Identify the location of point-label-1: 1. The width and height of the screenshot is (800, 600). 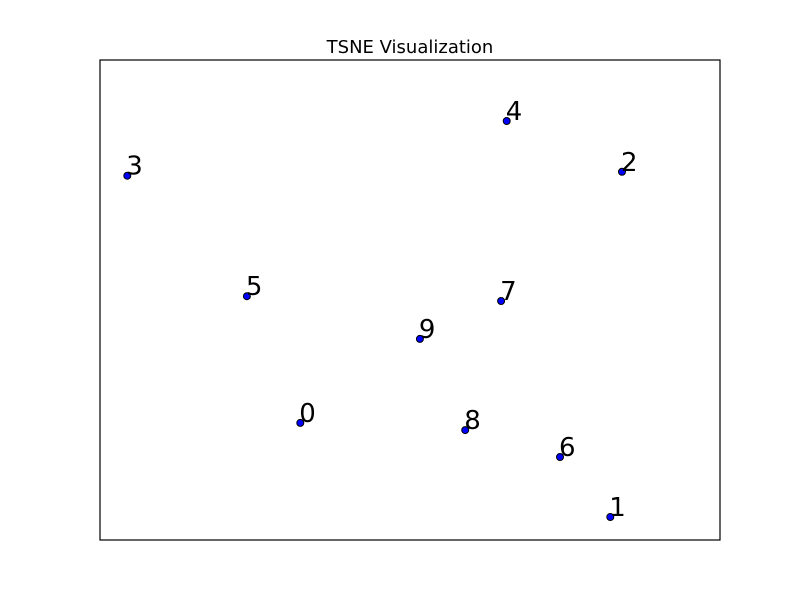
(617, 508).